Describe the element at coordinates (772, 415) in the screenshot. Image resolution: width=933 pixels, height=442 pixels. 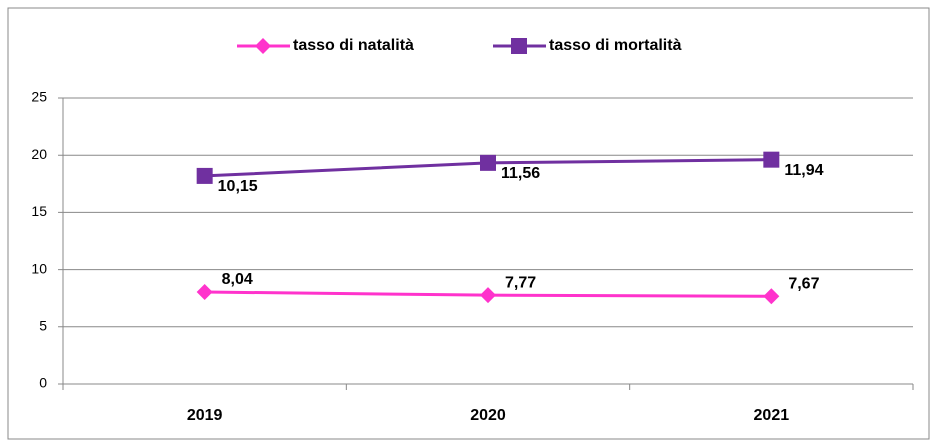
I see `x-tick-label: 2021` at that location.